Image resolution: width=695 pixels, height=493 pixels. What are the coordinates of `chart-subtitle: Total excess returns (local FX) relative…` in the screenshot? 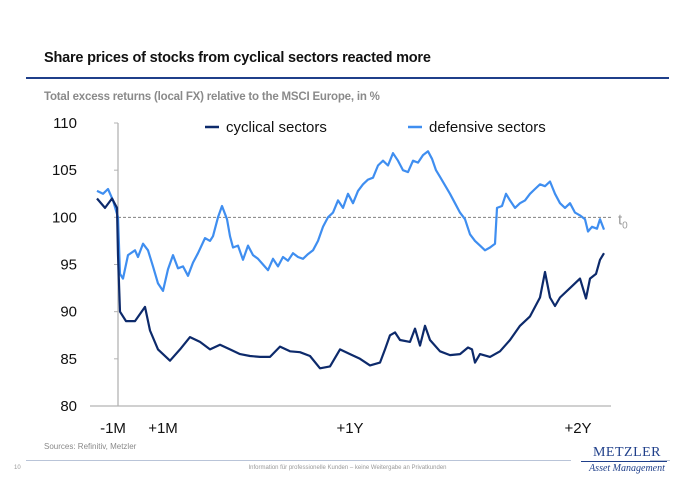 It's located at (212, 97).